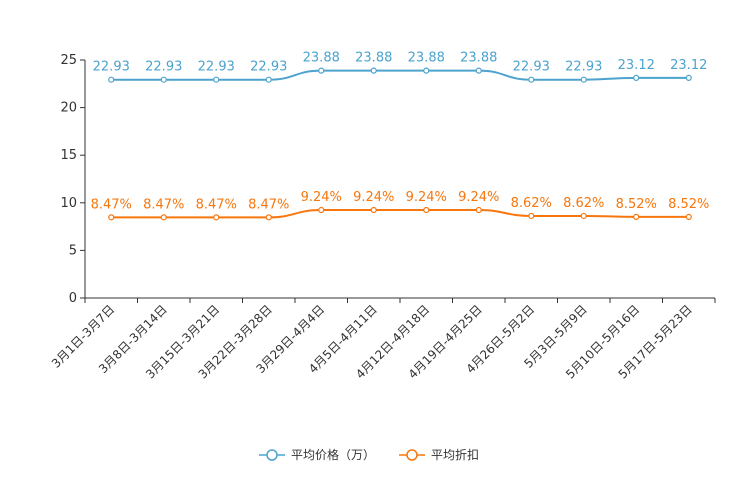 The height and width of the screenshot is (496, 744). What do you see at coordinates (73, 298) in the screenshot?
I see `y-tick-label: 0` at bounding box center [73, 298].